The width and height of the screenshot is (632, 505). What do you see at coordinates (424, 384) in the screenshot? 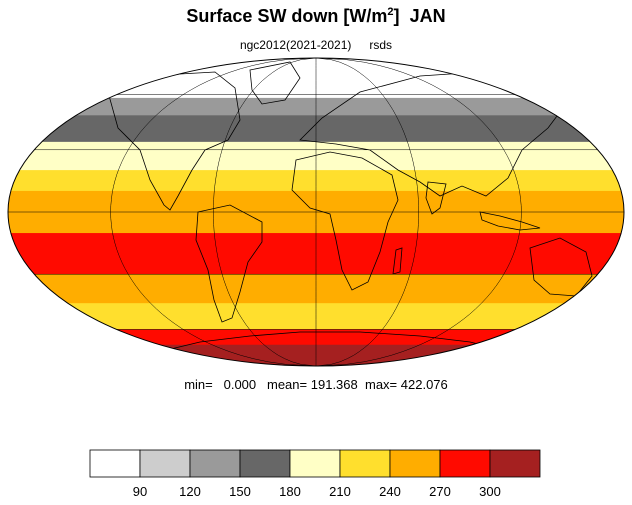
I see `max-value: 422.076` at bounding box center [424, 384].